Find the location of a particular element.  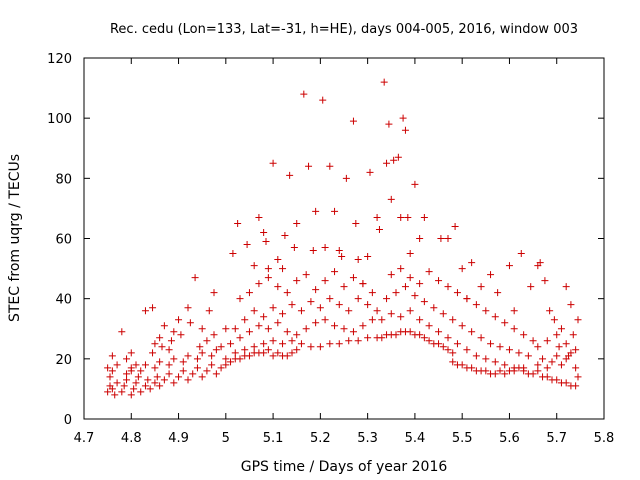

x-tick-label: 5.1 is located at coordinates (273, 438).